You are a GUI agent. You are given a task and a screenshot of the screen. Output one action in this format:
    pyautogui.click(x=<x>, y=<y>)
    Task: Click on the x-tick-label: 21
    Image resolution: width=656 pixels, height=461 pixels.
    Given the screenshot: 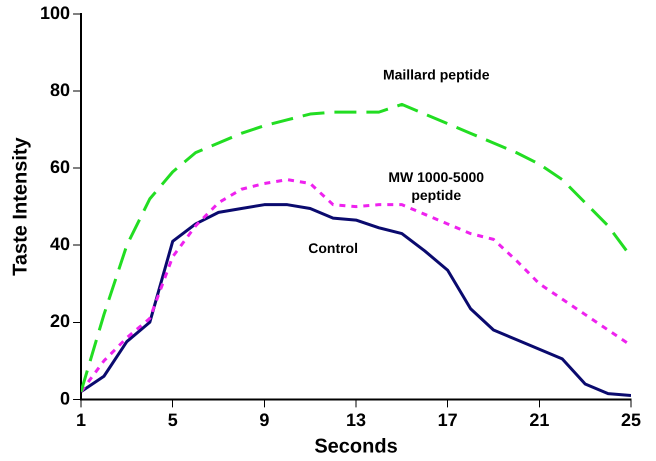 What is the action you would take?
    pyautogui.click(x=539, y=420)
    